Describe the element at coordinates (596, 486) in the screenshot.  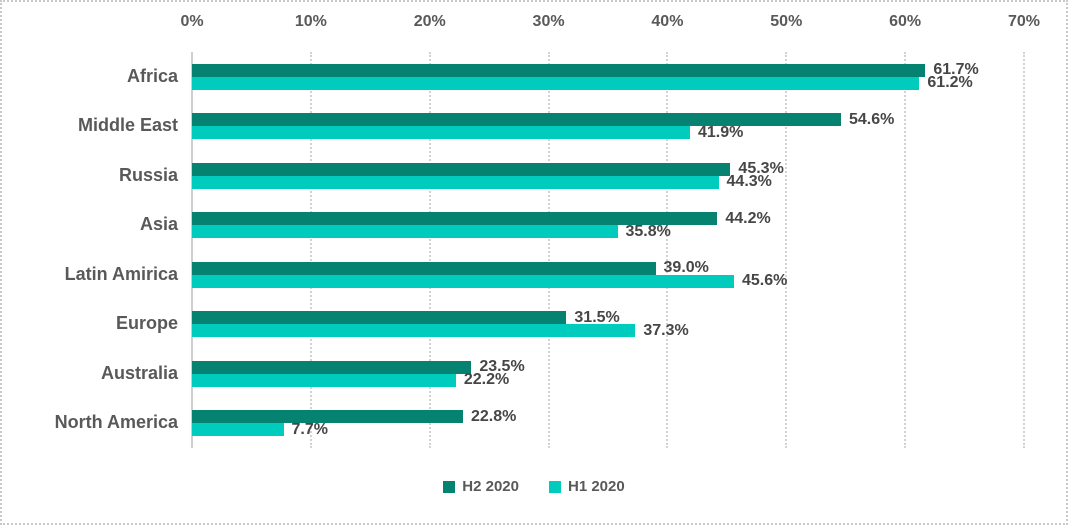
I see `legend-label: H1 2020` at that location.